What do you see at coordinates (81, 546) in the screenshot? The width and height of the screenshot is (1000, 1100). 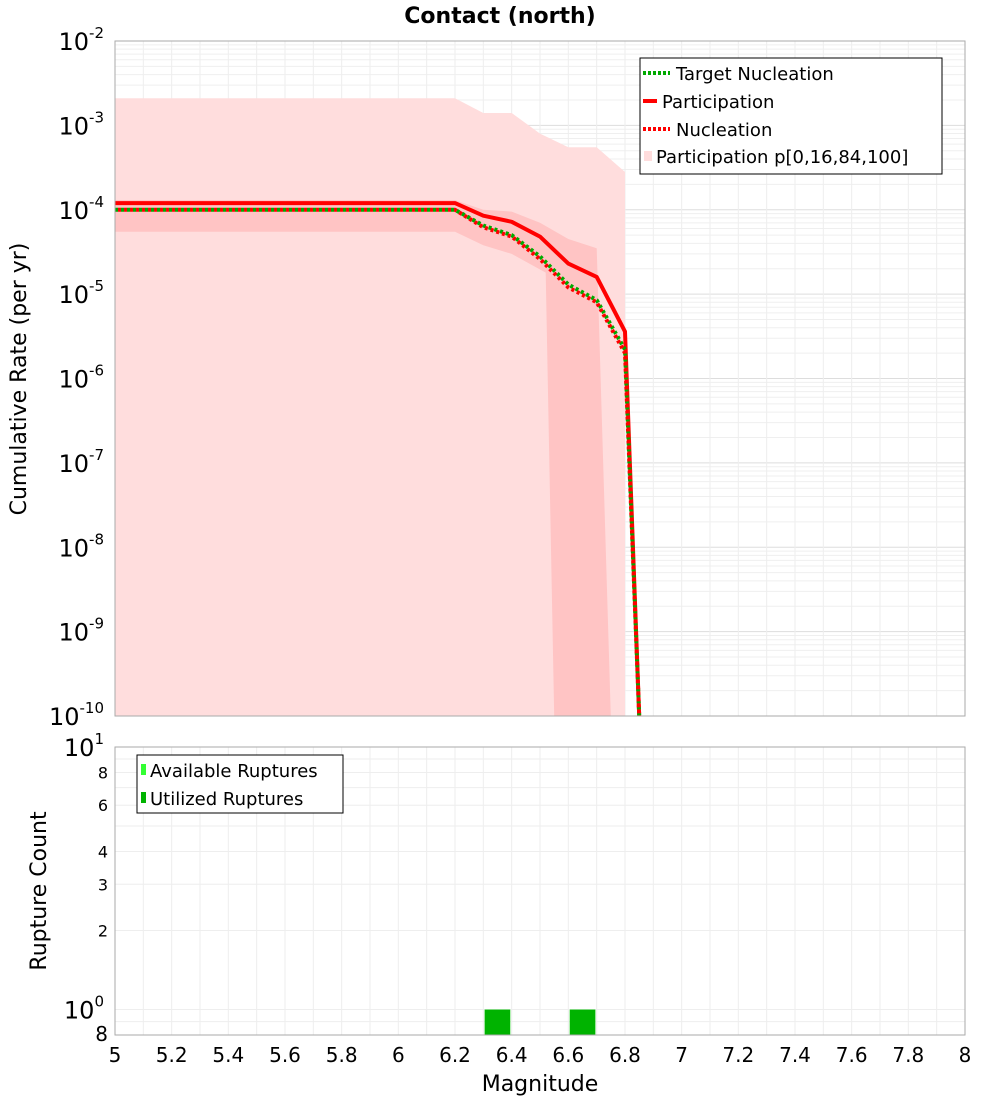 I see `y-tick-label: 10⁻⁸` at bounding box center [81, 546].